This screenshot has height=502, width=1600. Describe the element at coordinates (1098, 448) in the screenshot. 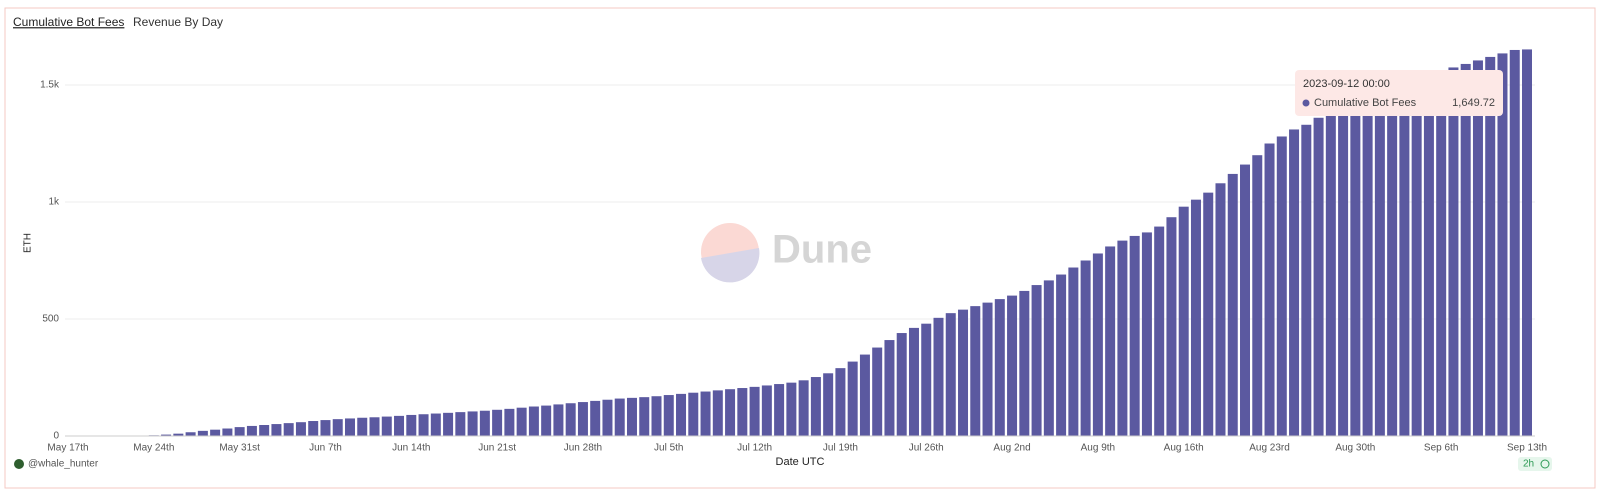

I see `x-tick-label: Aug 9th` at that location.